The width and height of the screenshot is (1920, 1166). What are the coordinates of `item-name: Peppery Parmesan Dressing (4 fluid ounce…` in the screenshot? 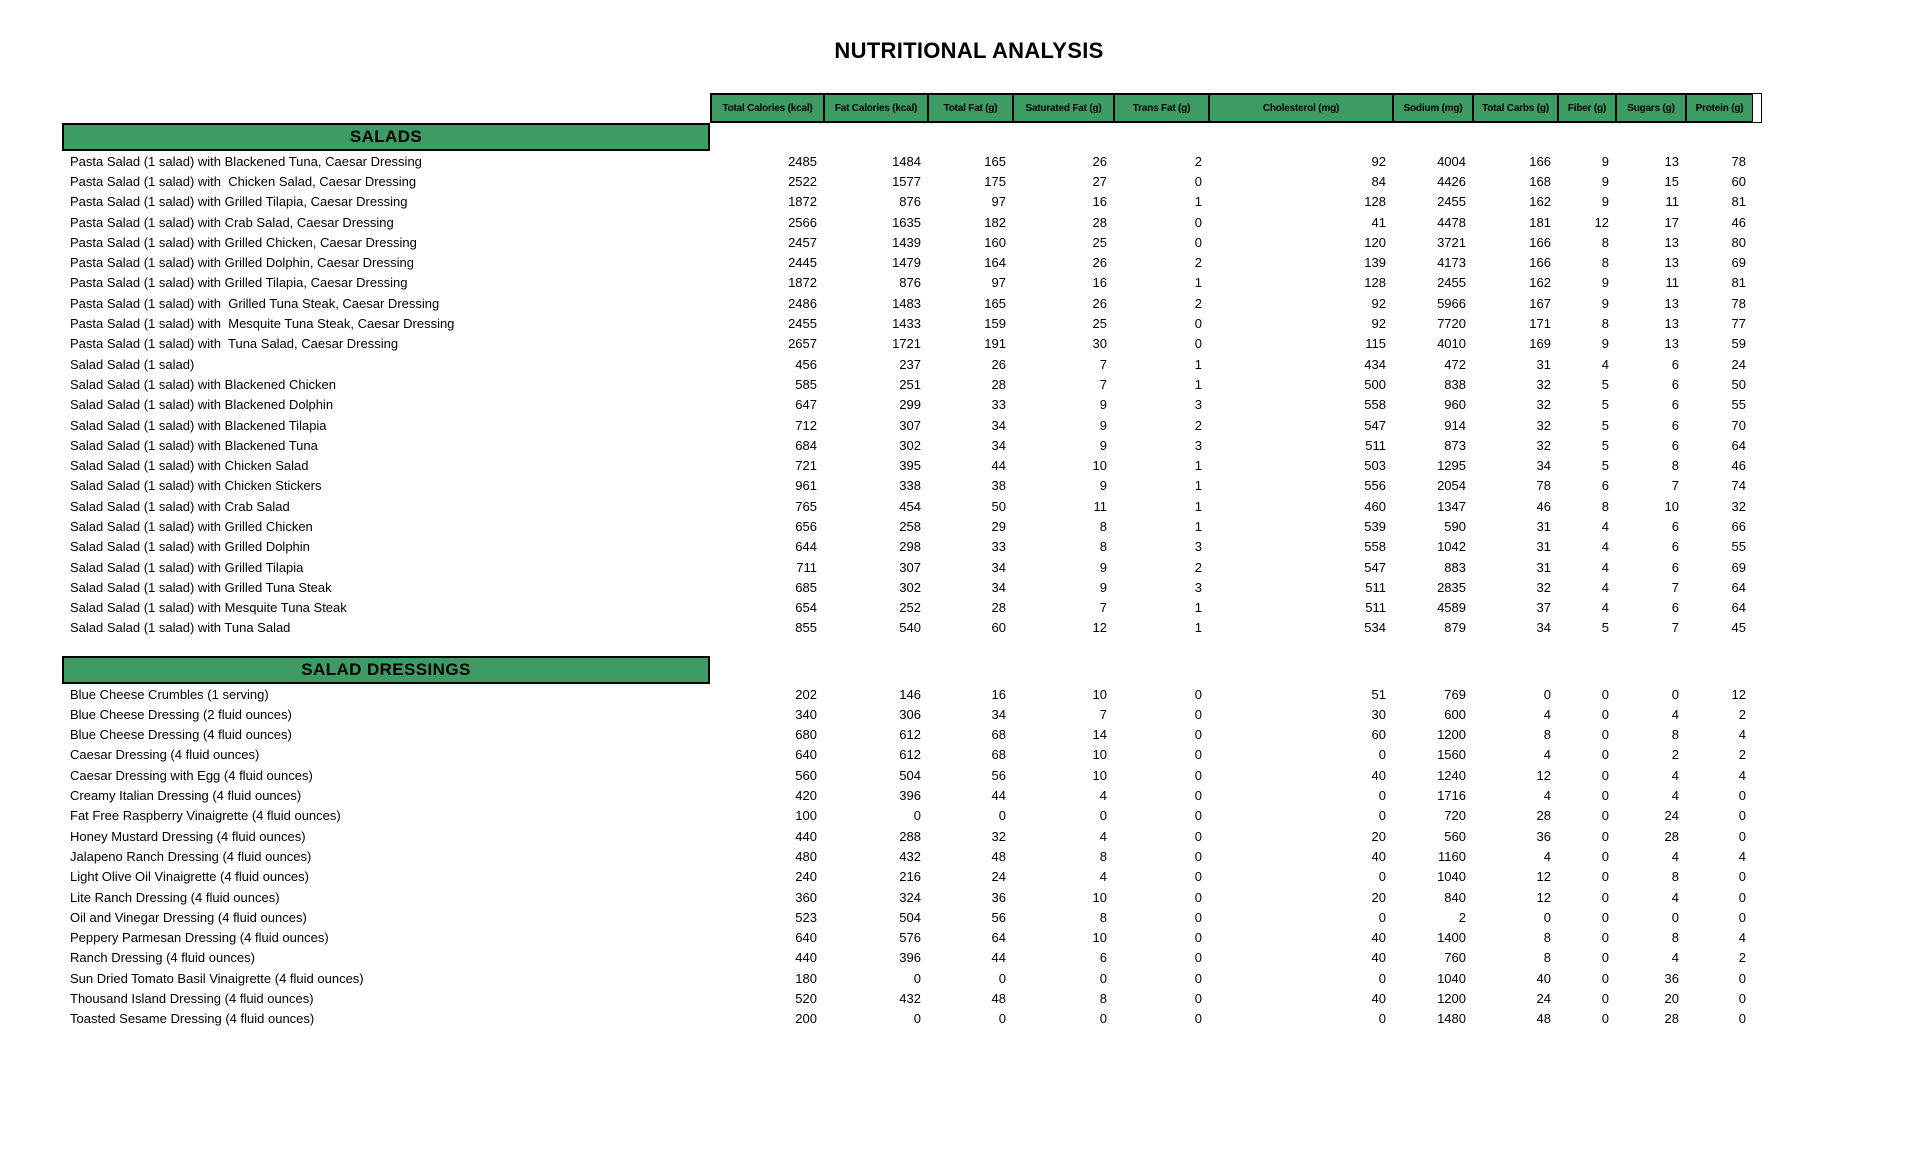 It's located at (199, 938).